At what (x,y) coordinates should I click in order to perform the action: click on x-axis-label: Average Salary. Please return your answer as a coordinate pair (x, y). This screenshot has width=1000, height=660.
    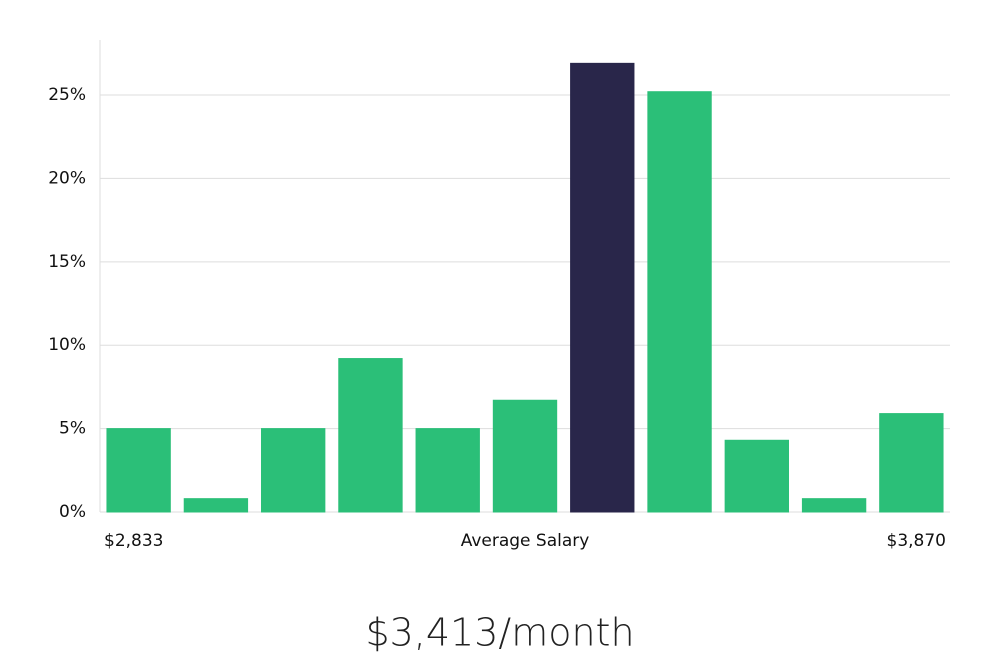
    Looking at the image, I should click on (525, 541).